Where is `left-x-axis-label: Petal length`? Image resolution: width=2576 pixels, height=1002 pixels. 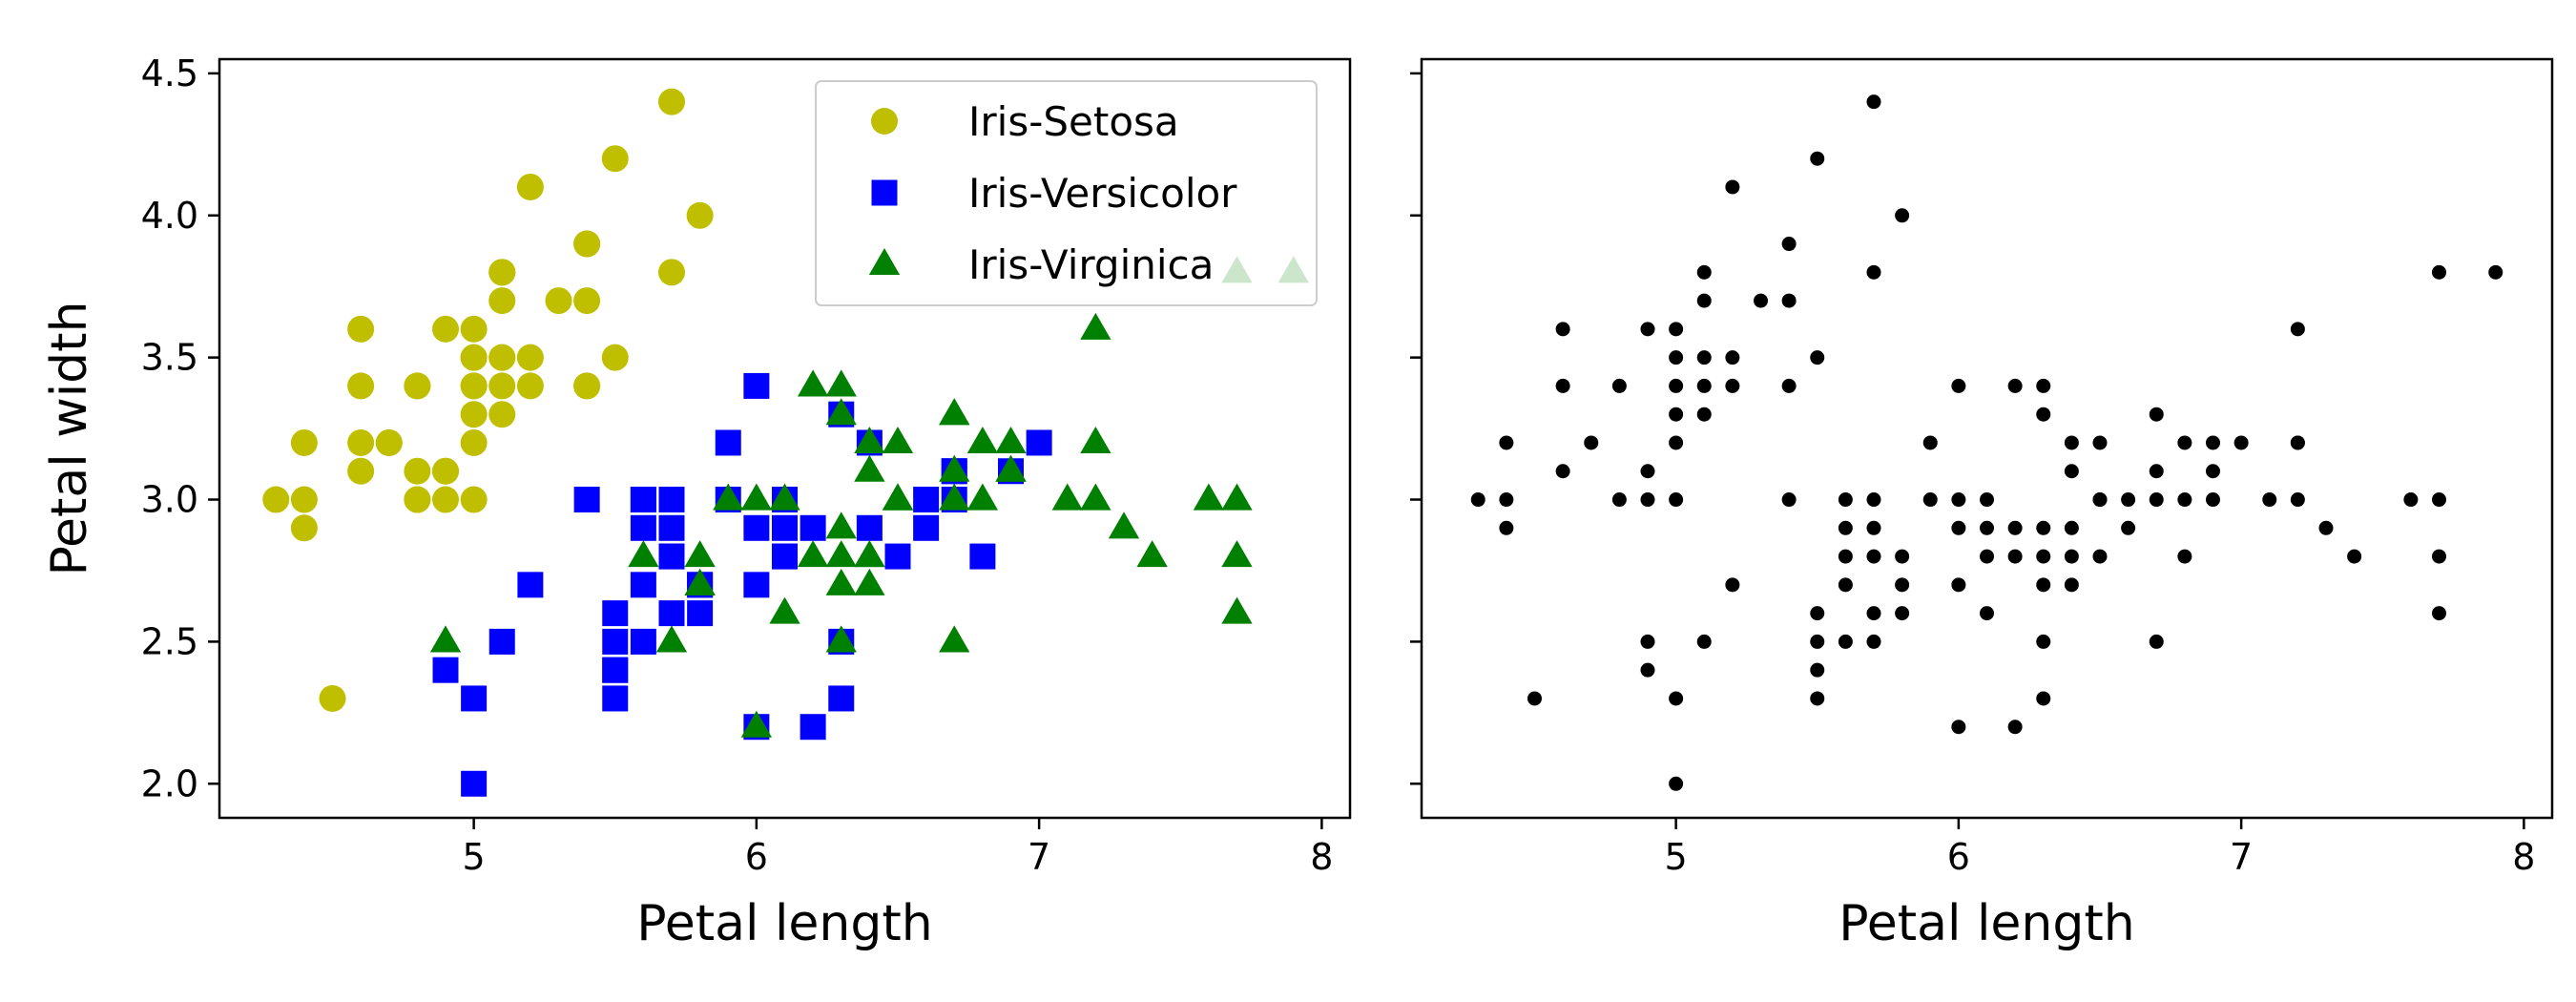
left-x-axis-label: Petal length is located at coordinates (784, 923).